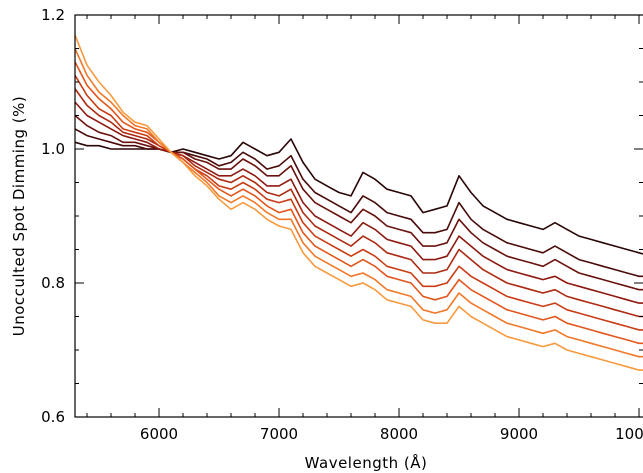  Describe the element at coordinates (366, 462) in the screenshot. I see `x-axis-label: Wavelength (Å)` at that location.